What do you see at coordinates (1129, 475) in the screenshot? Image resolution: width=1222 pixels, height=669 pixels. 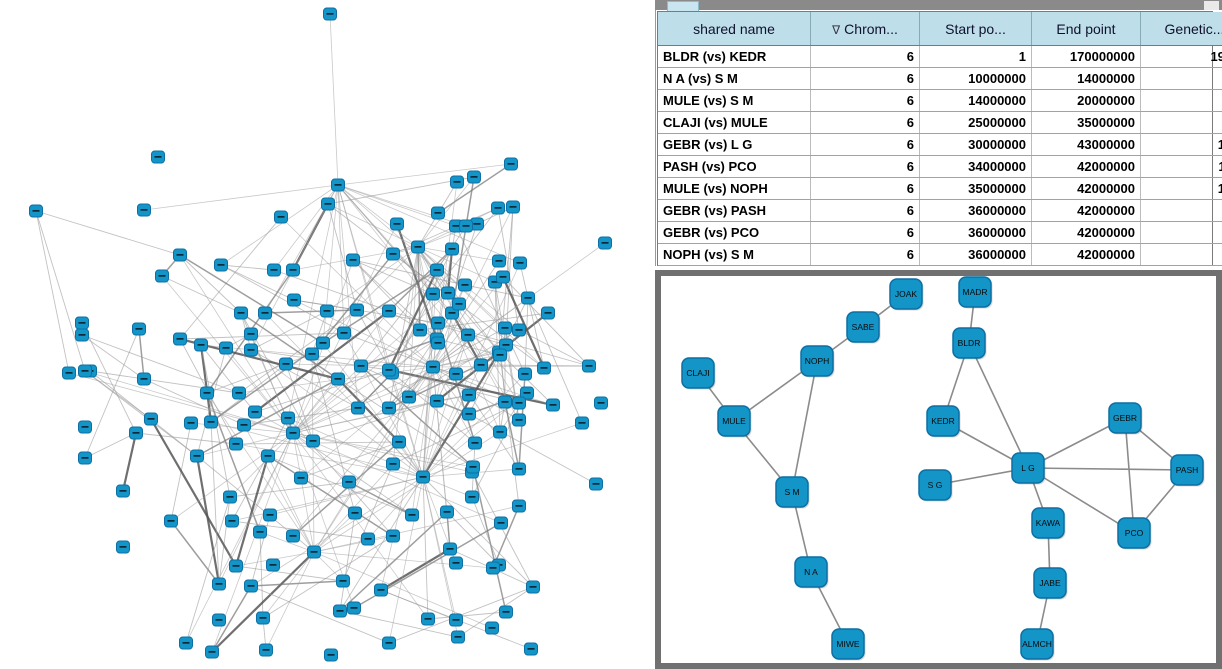 I see `detail-edge-GEBR-PCO` at bounding box center [1129, 475].